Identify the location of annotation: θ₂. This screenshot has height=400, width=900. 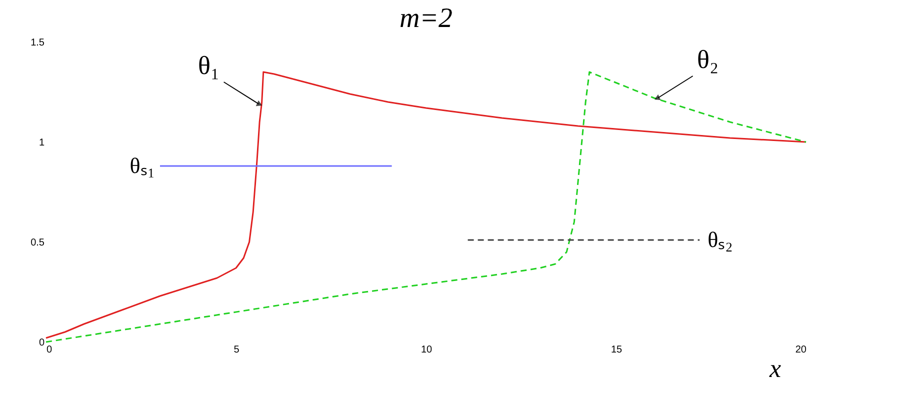
(708, 59).